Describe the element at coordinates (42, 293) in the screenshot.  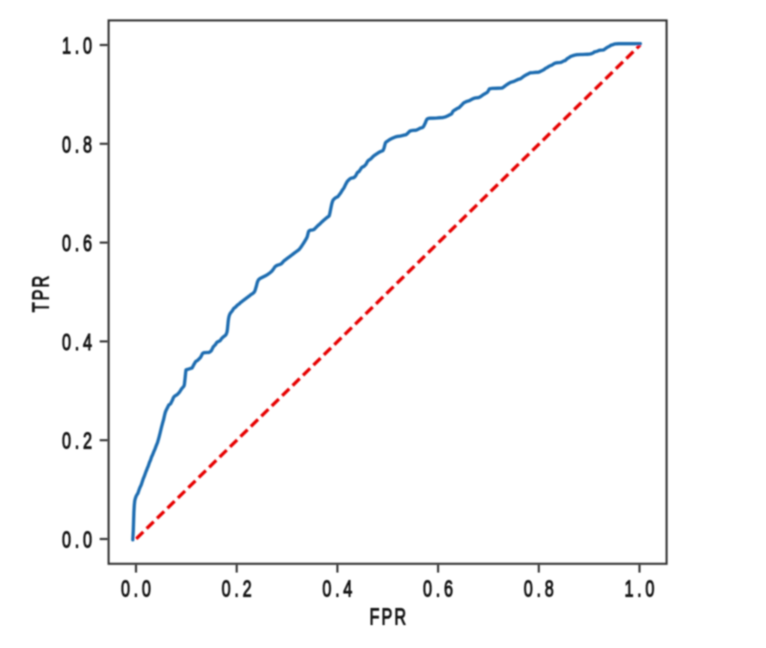
I see `svg-text: TPR` at that location.